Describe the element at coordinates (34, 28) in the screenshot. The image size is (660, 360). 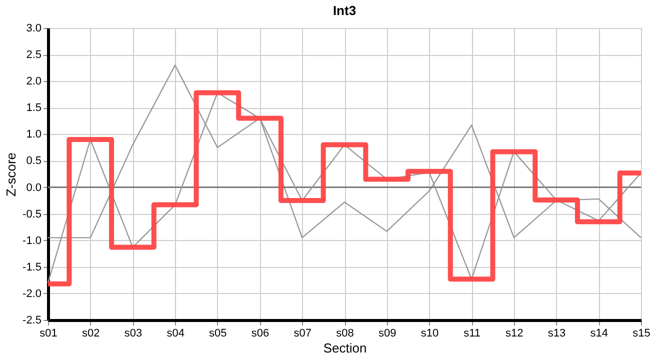
I see `y-tick-label: 3.0` at that location.